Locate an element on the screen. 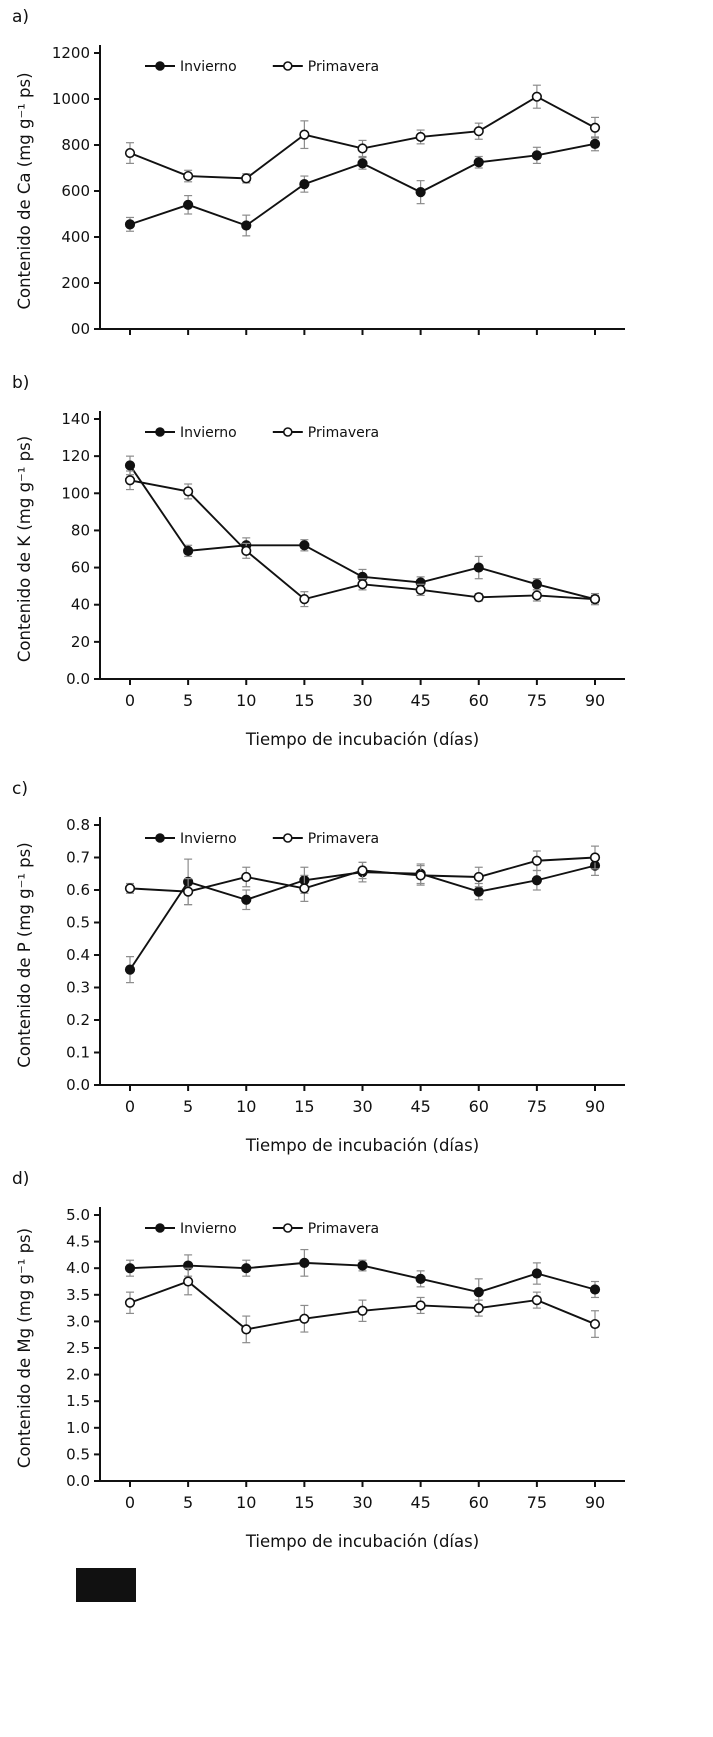 The image size is (713, 1737). svg-text: 1.5 is located at coordinates (78, 1401).